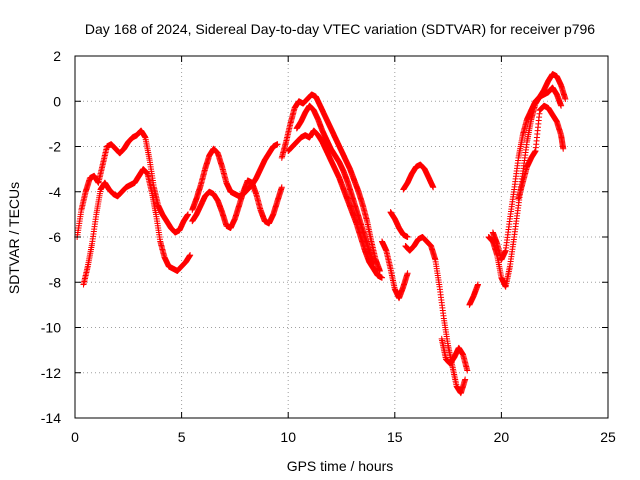  I want to click on x-axis-title: GPS time / hours, so click(340, 466).